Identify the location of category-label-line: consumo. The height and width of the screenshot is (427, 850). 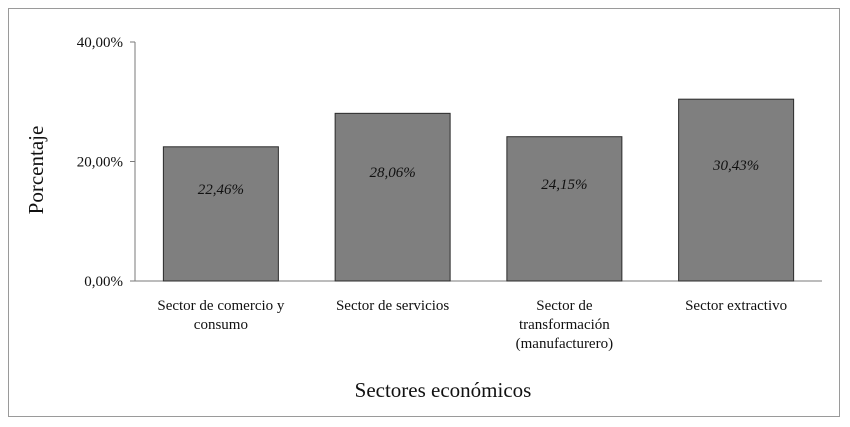
(221, 325).